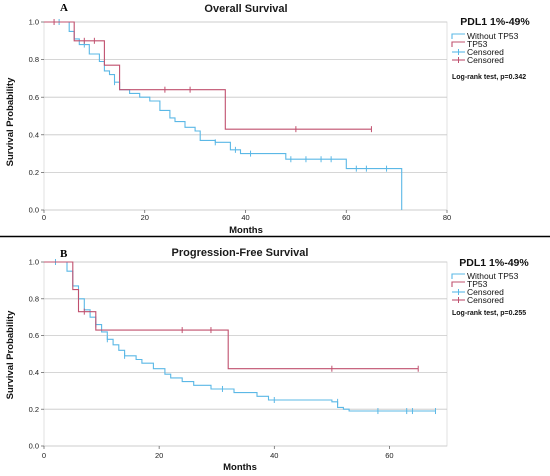  Describe the element at coordinates (34, 262) in the screenshot. I see `panel-b-y-tick-label: 1.0` at that location.